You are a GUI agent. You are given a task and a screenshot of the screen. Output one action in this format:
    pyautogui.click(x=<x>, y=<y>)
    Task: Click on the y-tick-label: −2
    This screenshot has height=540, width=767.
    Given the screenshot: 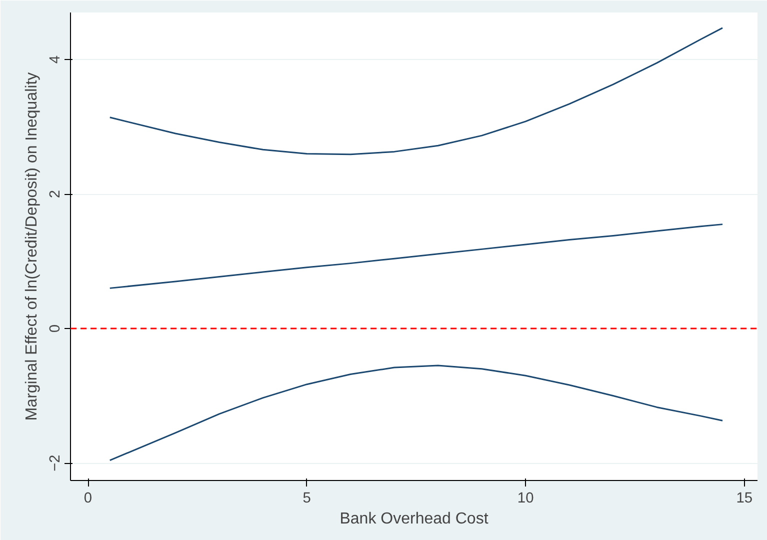 What is the action you would take?
    pyautogui.click(x=56, y=463)
    